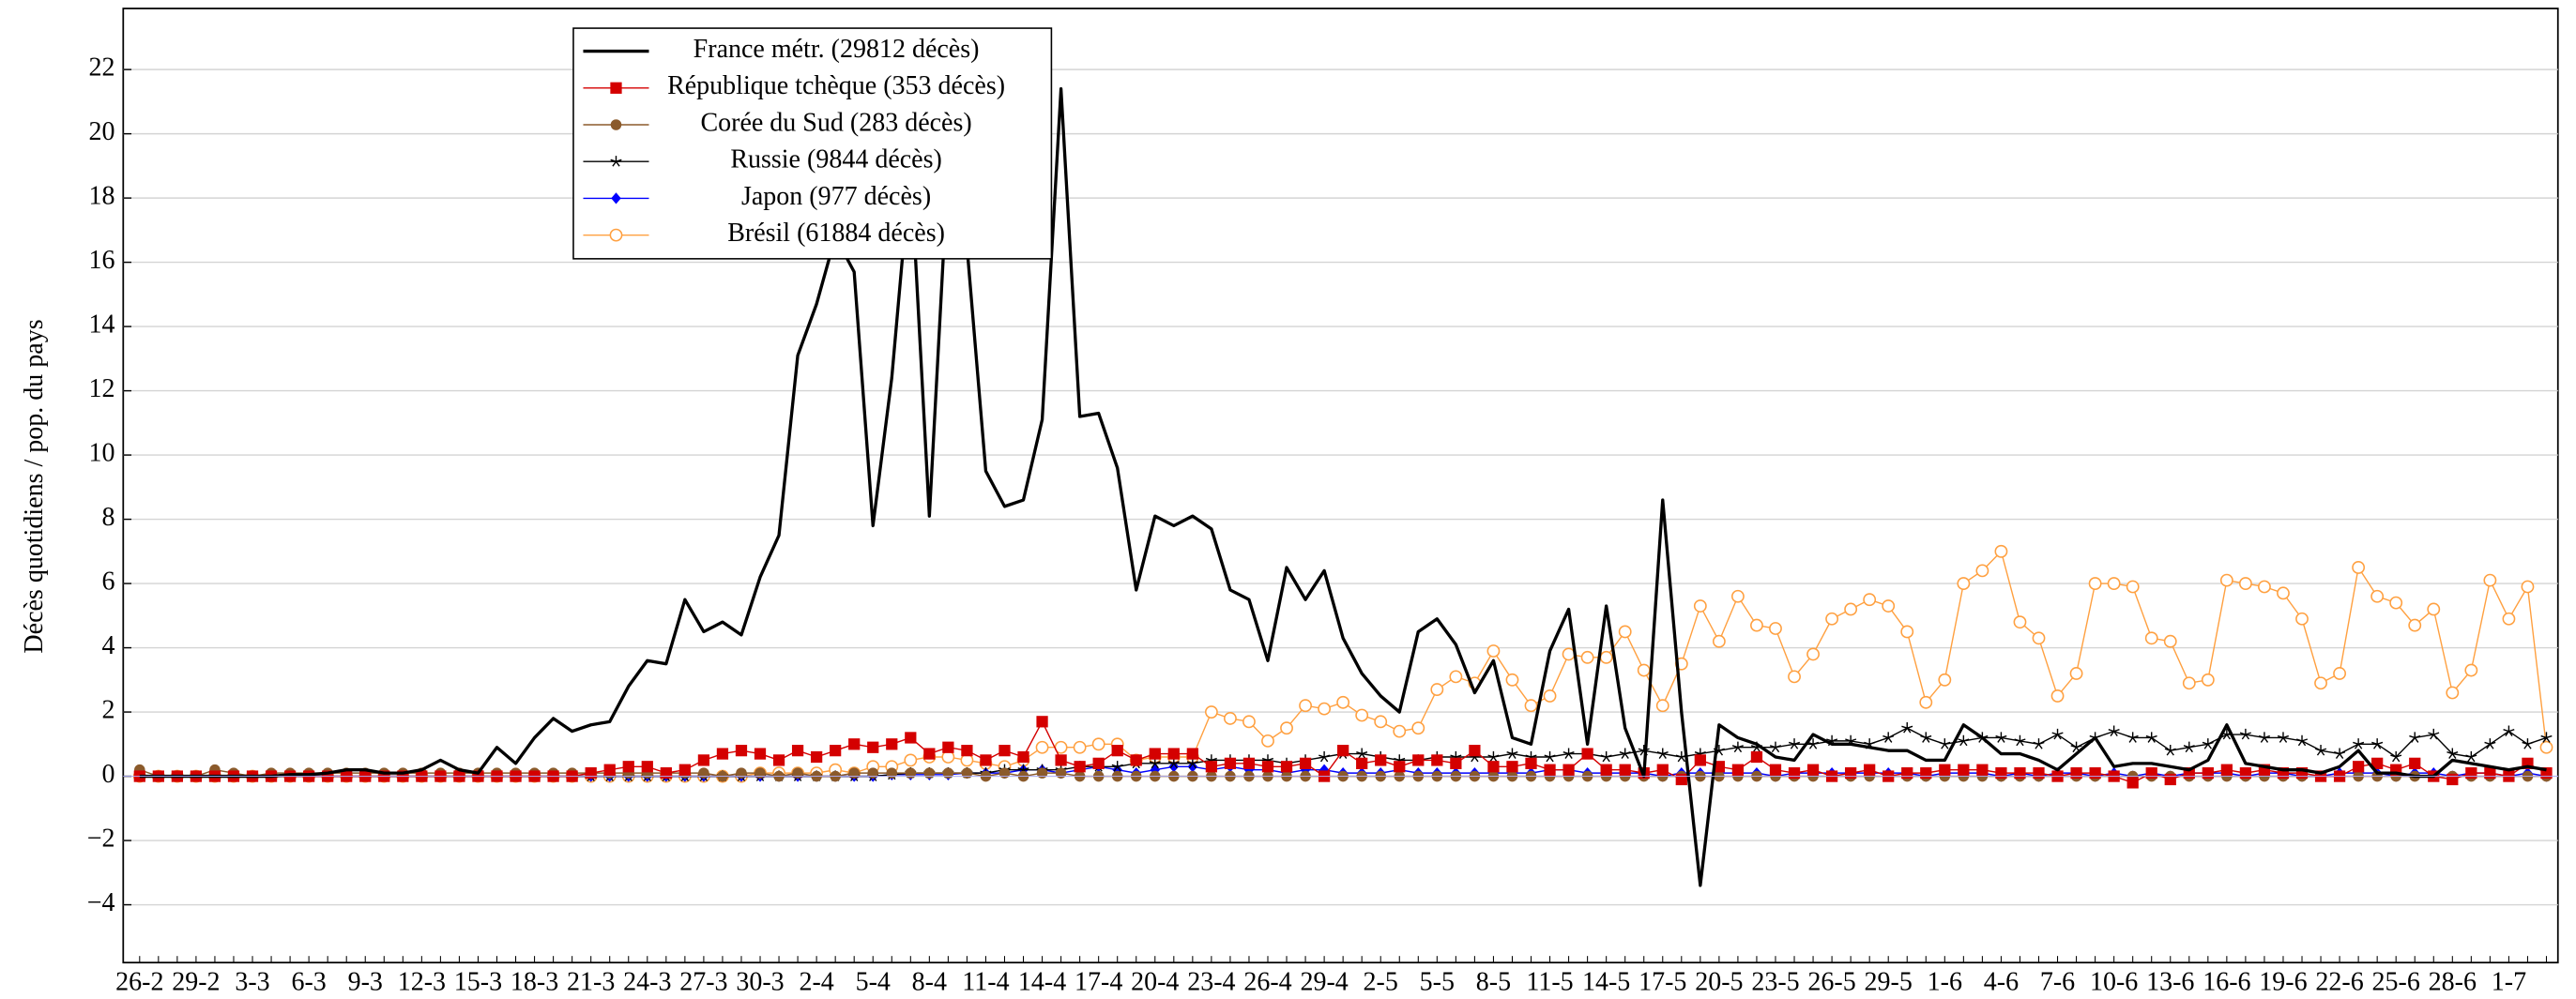  I want to click on x-tick-label: 5-5, so click(1437, 981).